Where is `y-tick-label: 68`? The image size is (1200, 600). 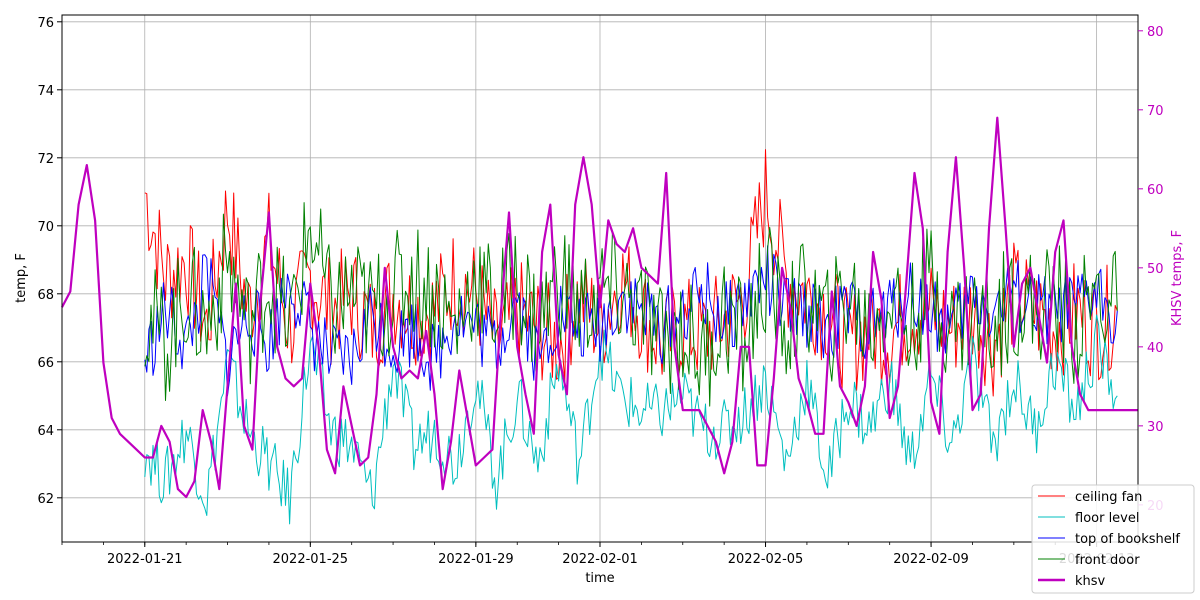
y-tick-label: 68 is located at coordinates (45, 295).